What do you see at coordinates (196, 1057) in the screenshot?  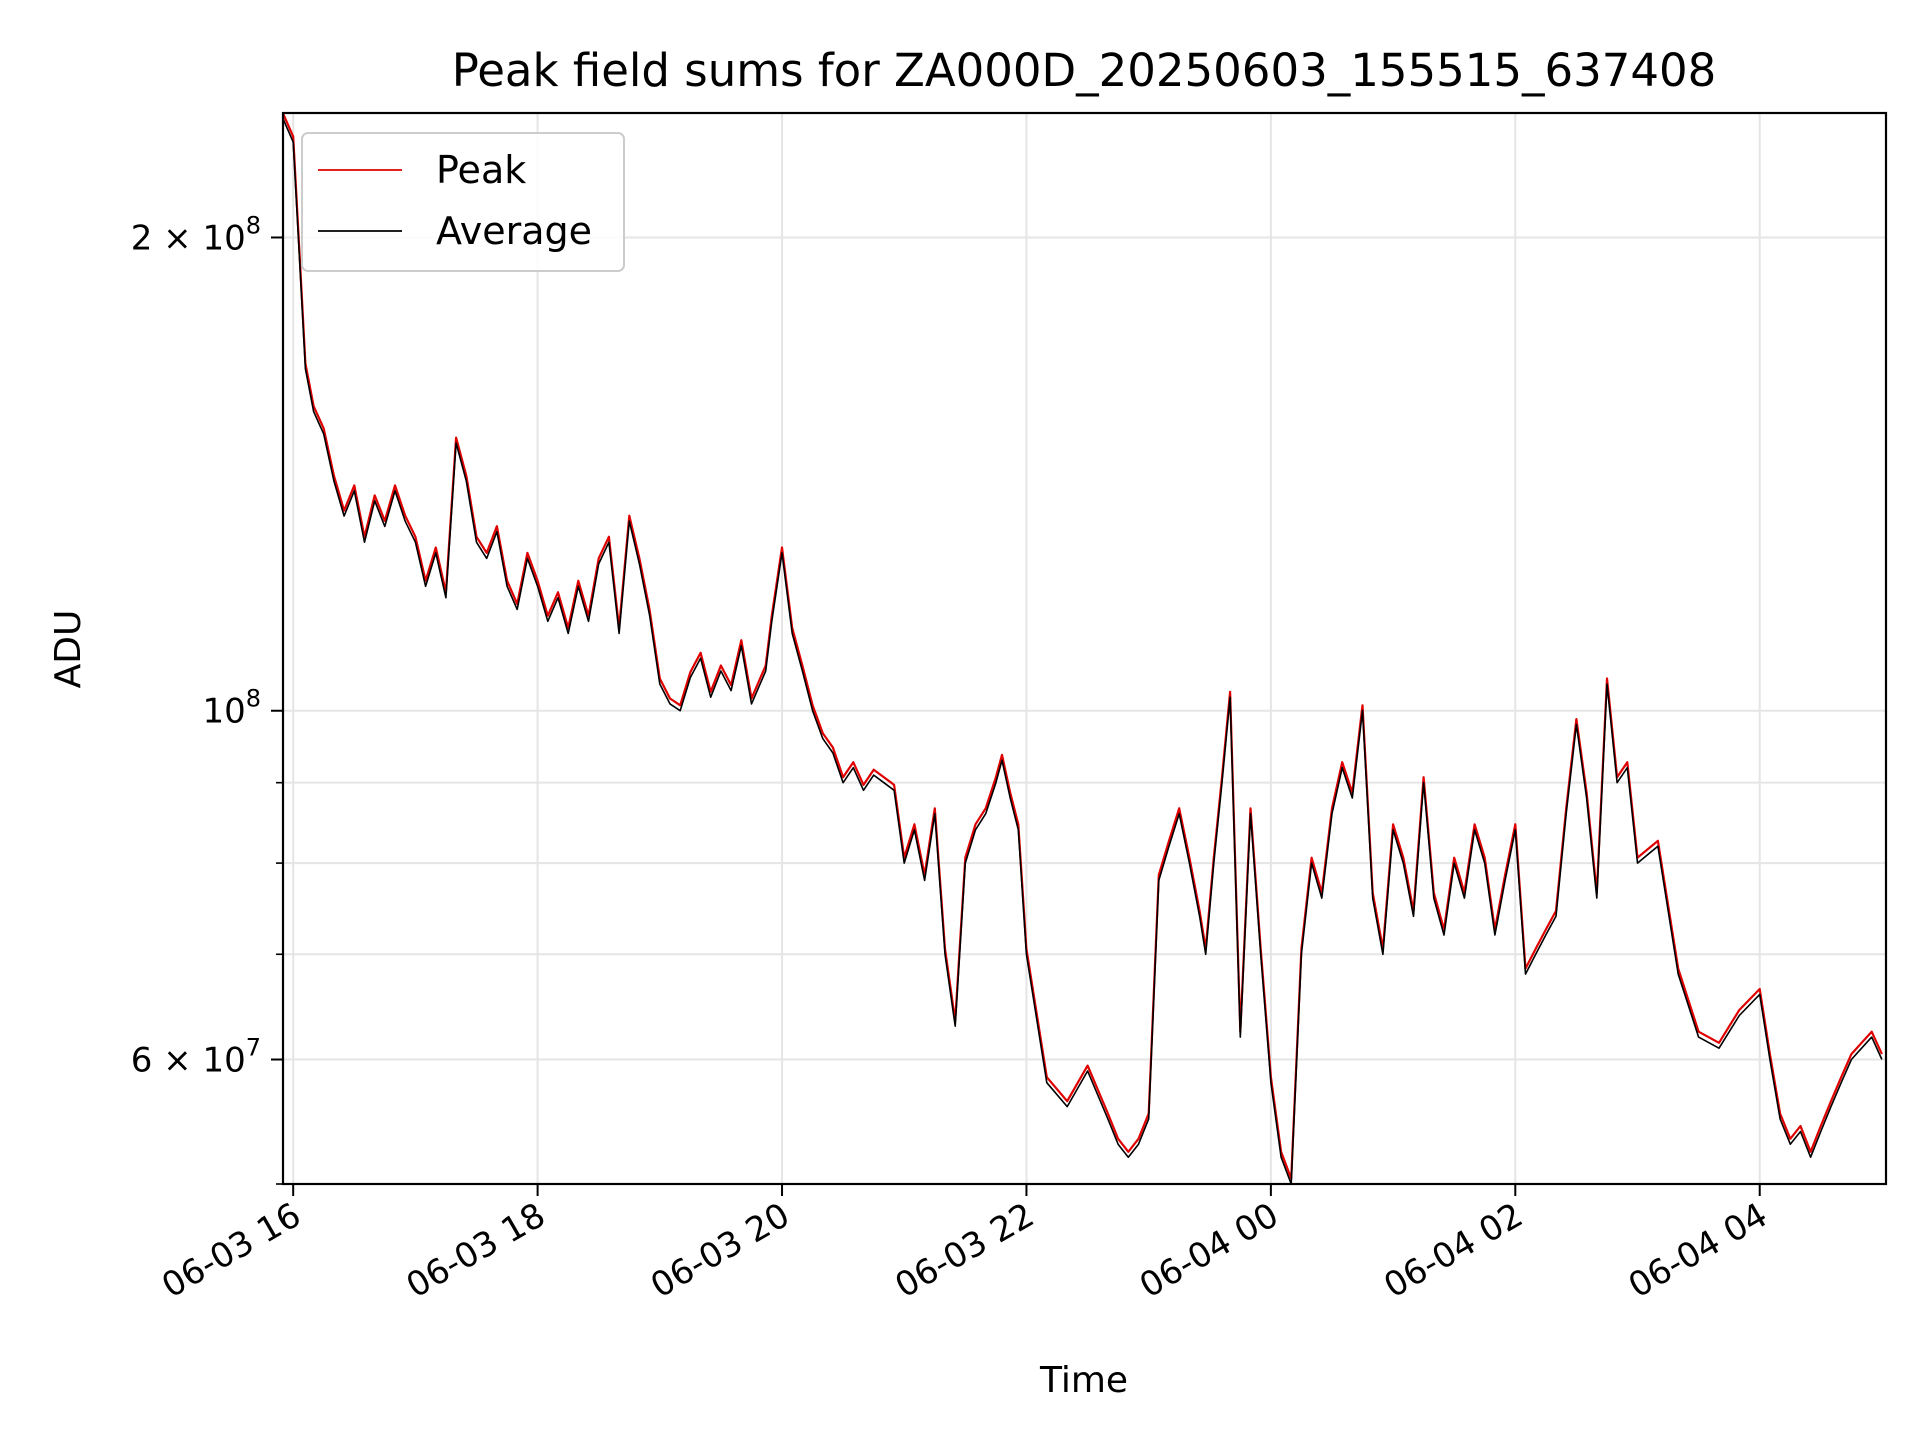 I see `y-tick-label: 6 × 107` at bounding box center [196, 1057].